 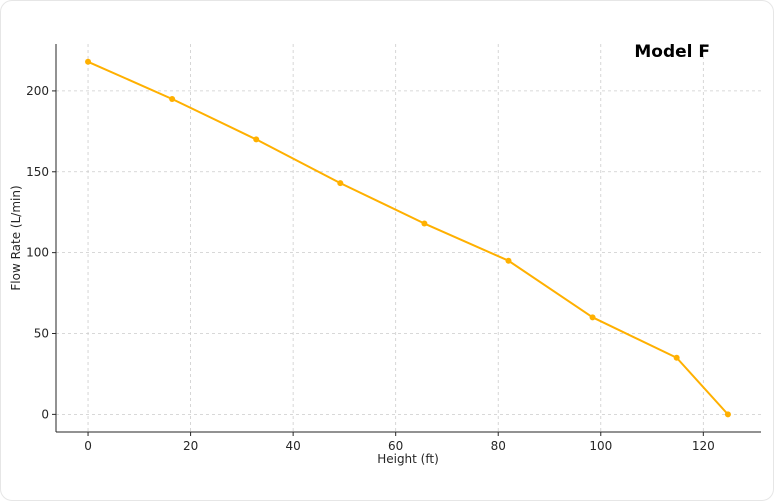 I want to click on y-ticks: 0 50 100 150 200, so click(x=41, y=252).